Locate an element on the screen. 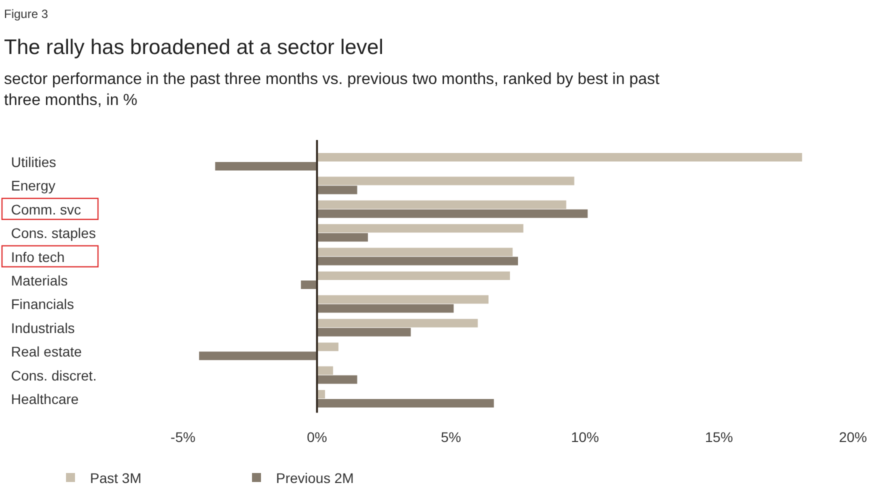  y-tick-label: Cons. staples is located at coordinates (53, 233).